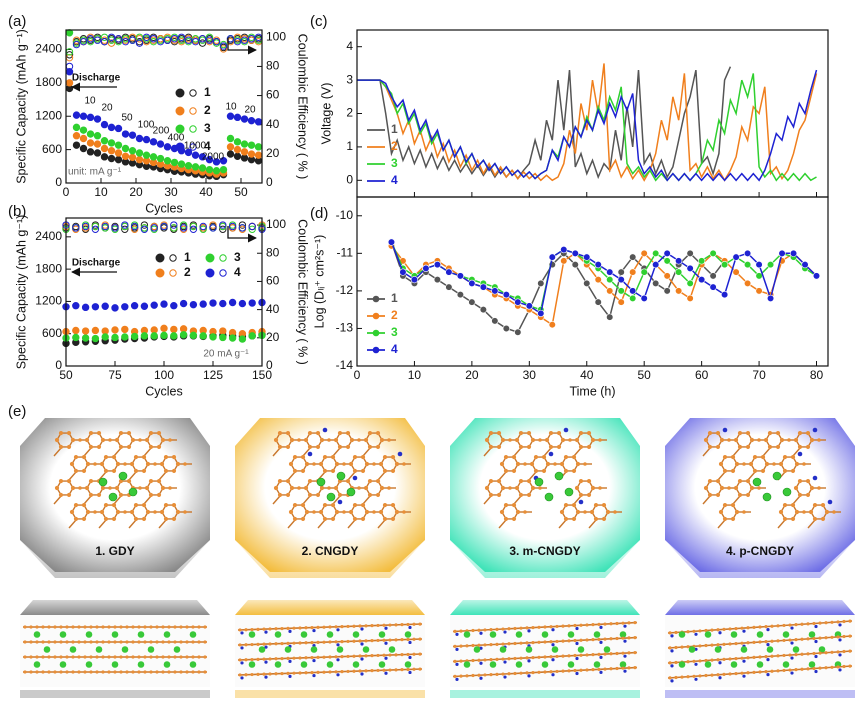  Describe the element at coordinates (48, 236) in the screenshot. I see `y-tick-label: 2400` at that location.